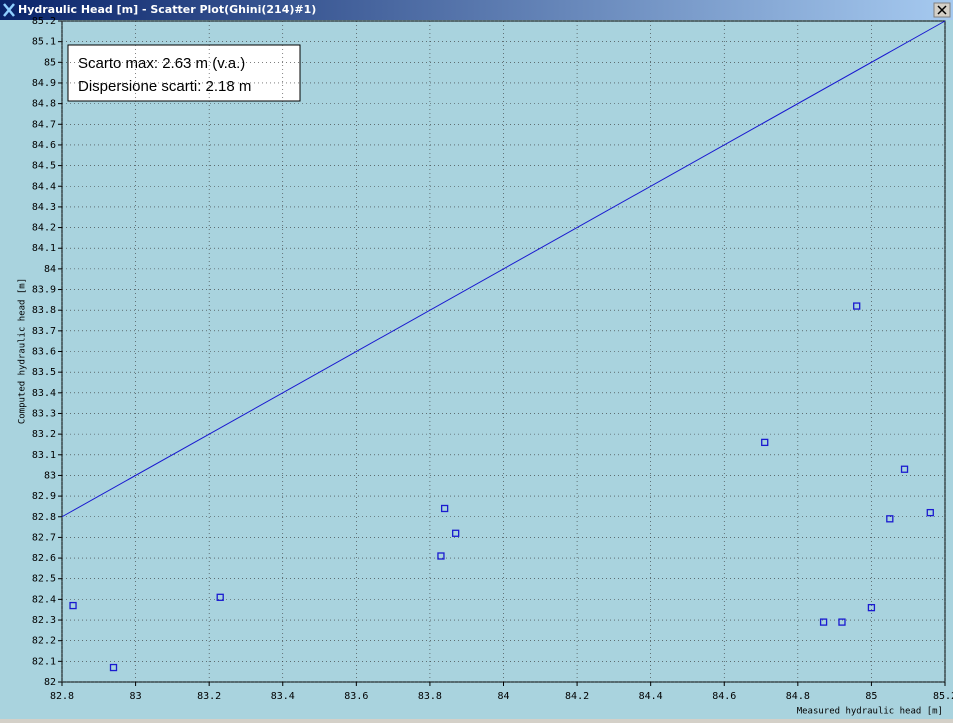 The width and height of the screenshot is (953, 723). I want to click on x-tick-label: 84, so click(503, 696).